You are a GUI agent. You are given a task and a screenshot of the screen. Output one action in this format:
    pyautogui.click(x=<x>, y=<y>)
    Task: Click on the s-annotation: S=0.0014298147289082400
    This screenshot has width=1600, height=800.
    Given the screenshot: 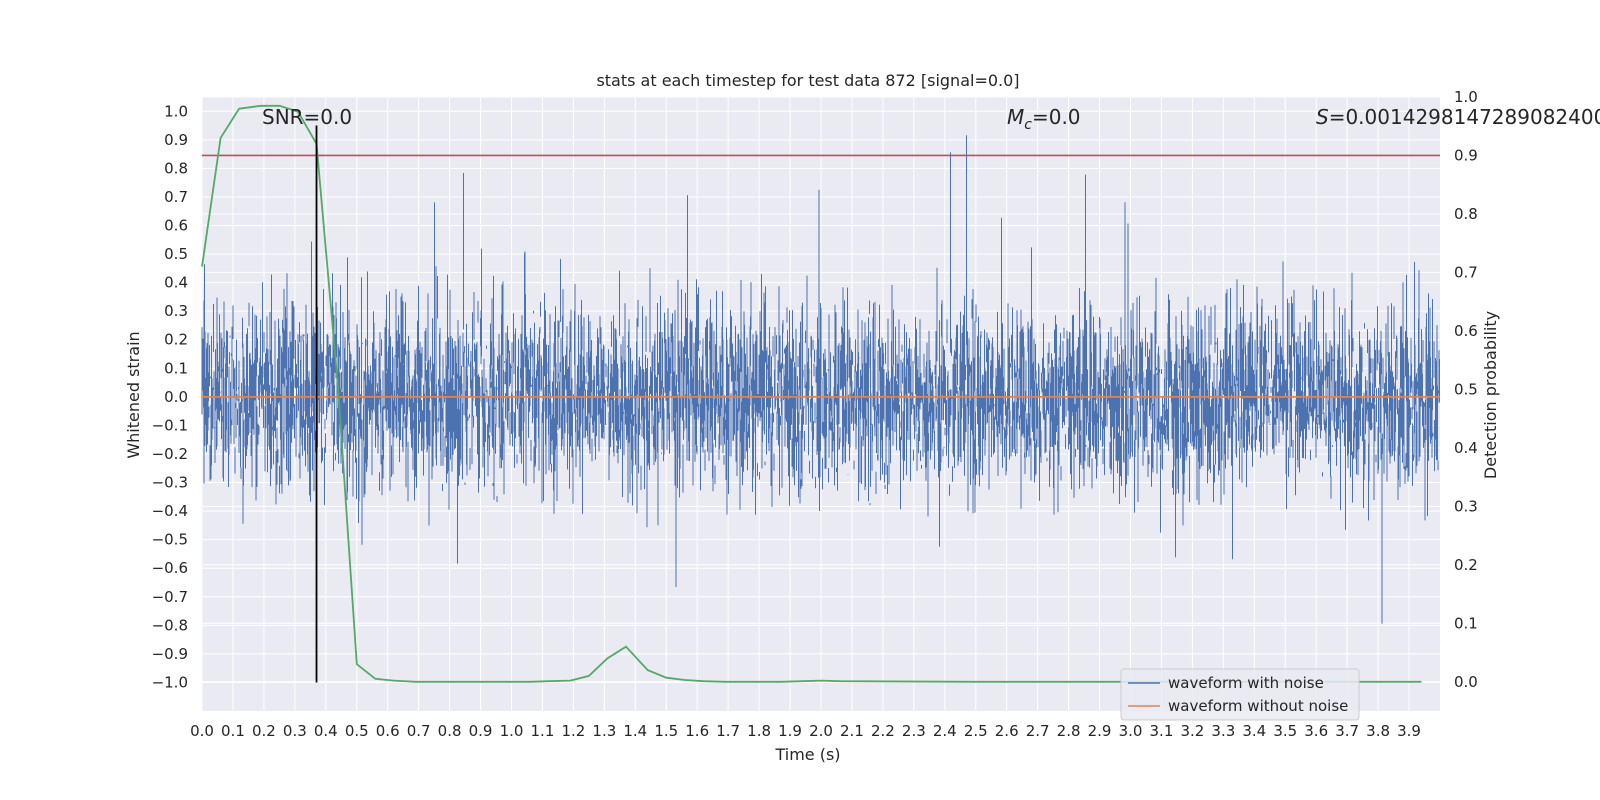 What is the action you would take?
    pyautogui.click(x=1458, y=117)
    